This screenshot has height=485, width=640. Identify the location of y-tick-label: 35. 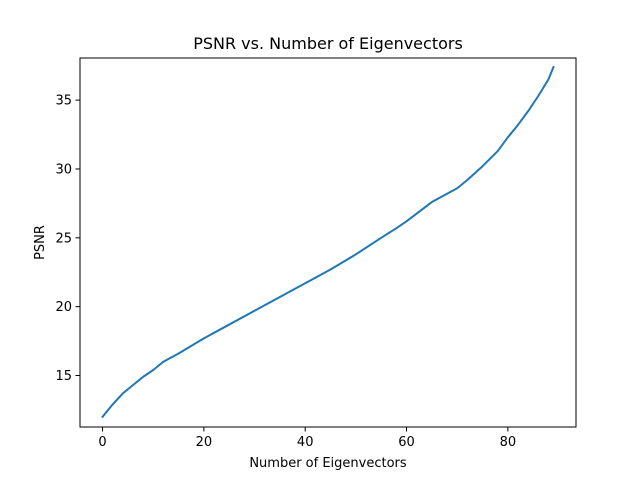
(63, 101).